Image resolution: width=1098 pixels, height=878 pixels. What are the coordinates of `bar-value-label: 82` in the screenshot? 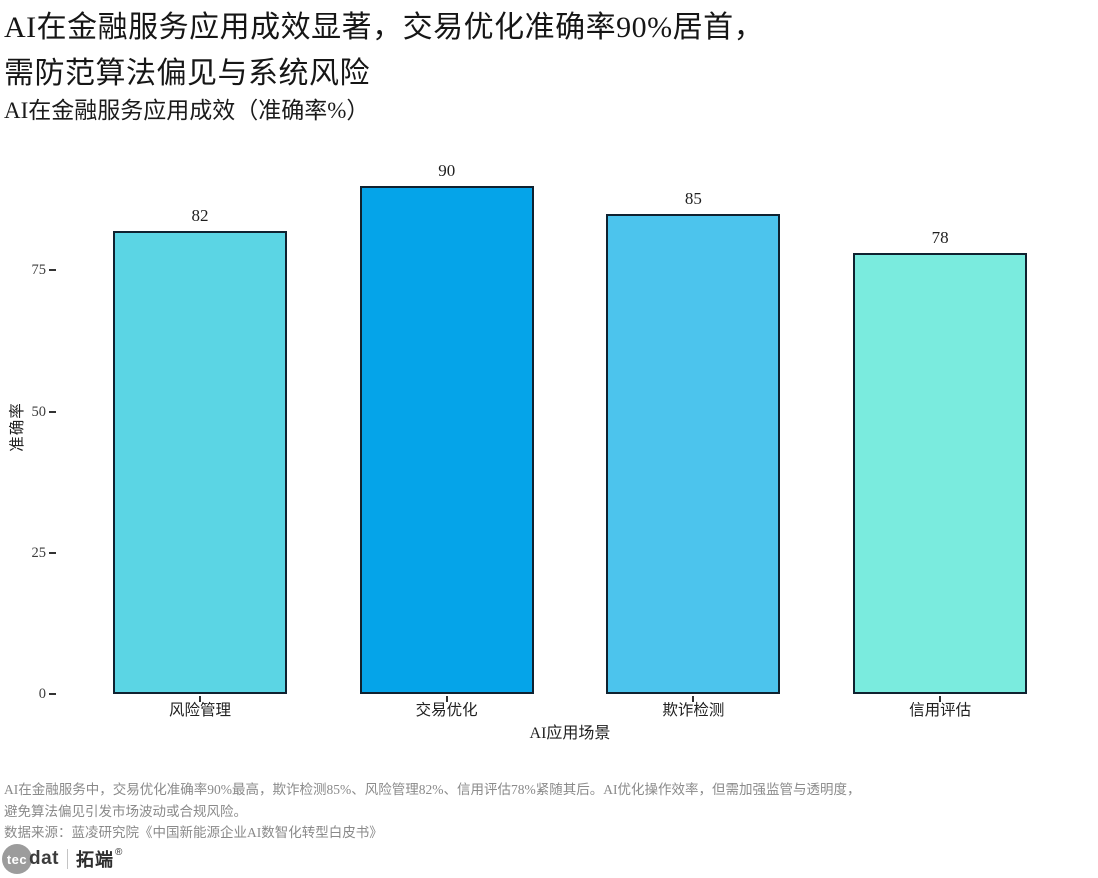 It's located at (200, 215).